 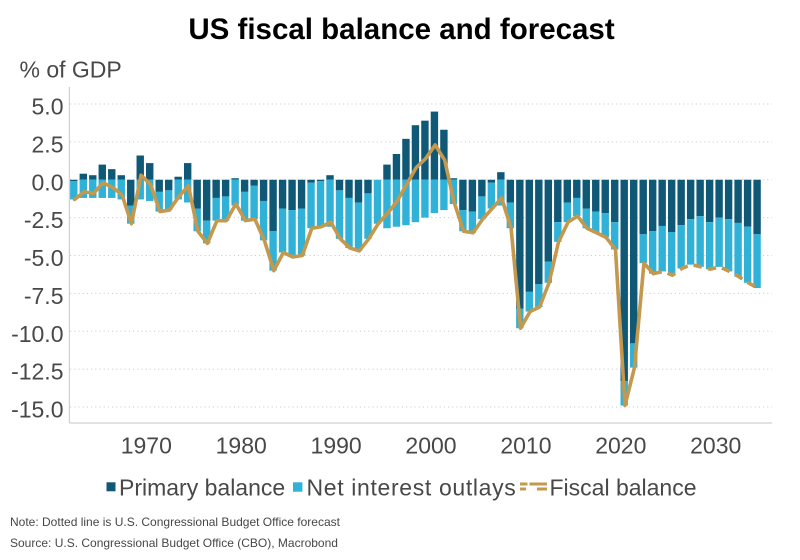 I want to click on svg-text: 1980, so click(x=241, y=445).